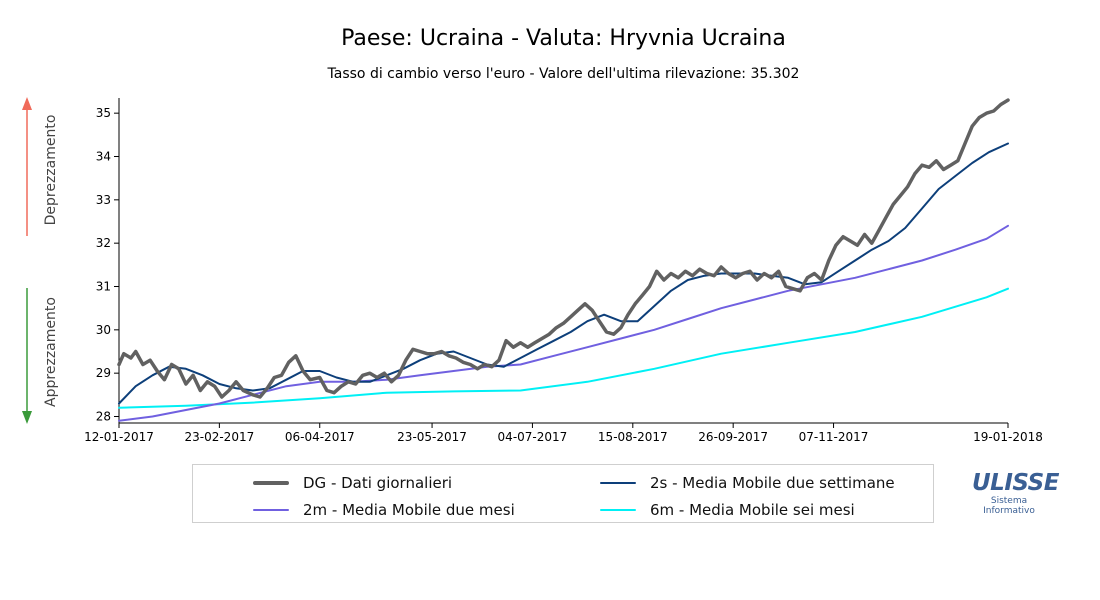 Image resolution: width=1100 pixels, height=600 pixels. Describe the element at coordinates (219, 437) in the screenshot. I see `x-tick-label: 23-02-2017` at that location.